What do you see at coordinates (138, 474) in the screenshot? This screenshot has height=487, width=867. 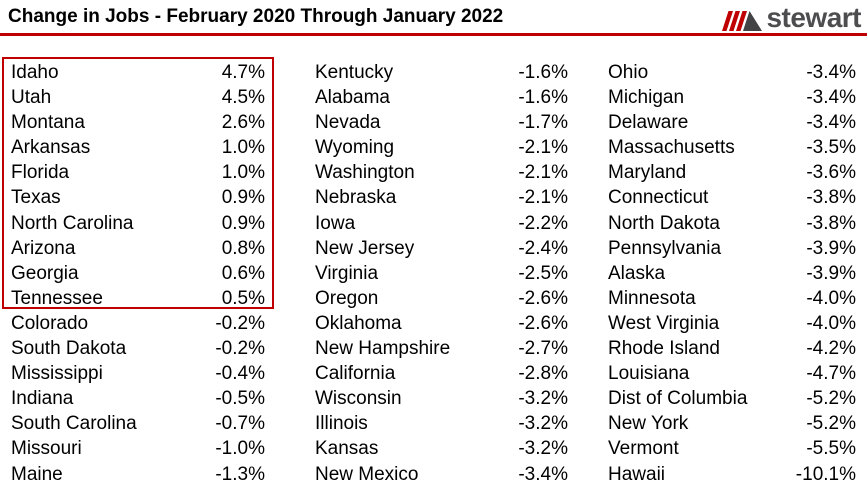 I see `table-row: Maine -1.3%` at bounding box center [138, 474].